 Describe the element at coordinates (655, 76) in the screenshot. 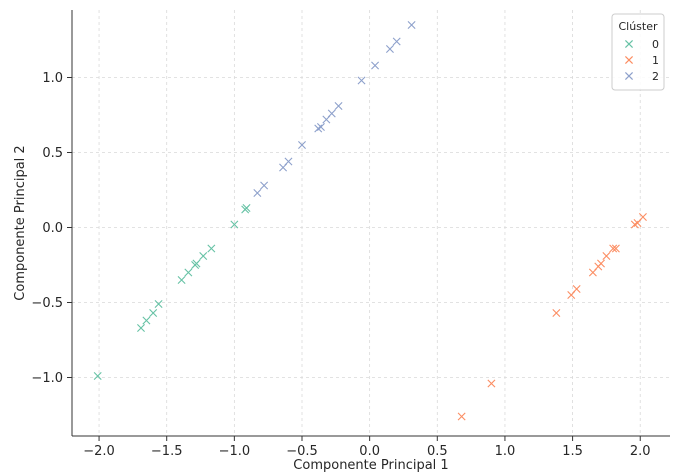

I see `legend-label: 2` at that location.